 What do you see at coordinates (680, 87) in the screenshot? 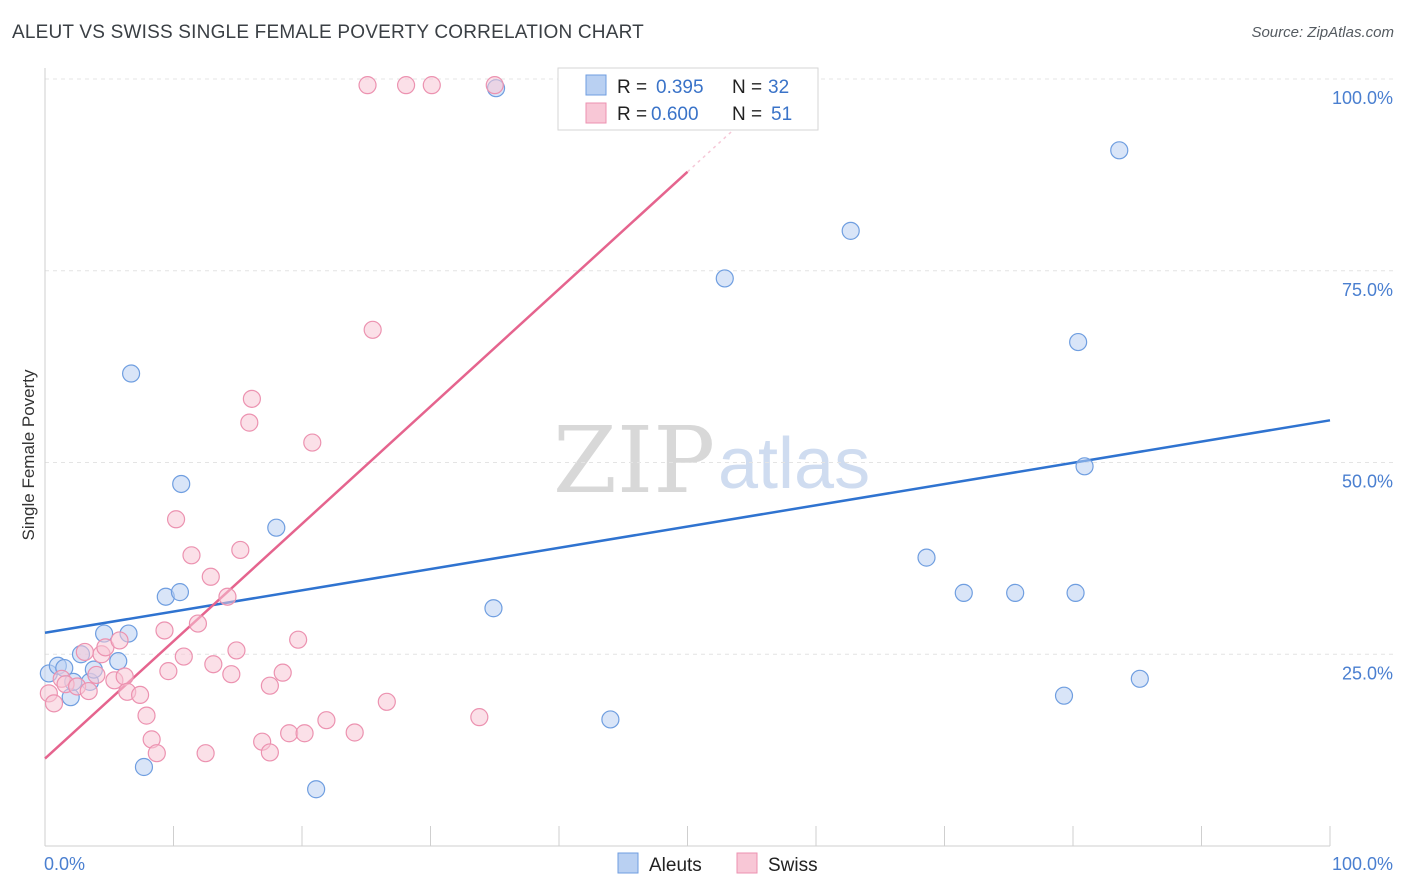
I see `aleut-r-value: 0.395` at bounding box center [680, 87].